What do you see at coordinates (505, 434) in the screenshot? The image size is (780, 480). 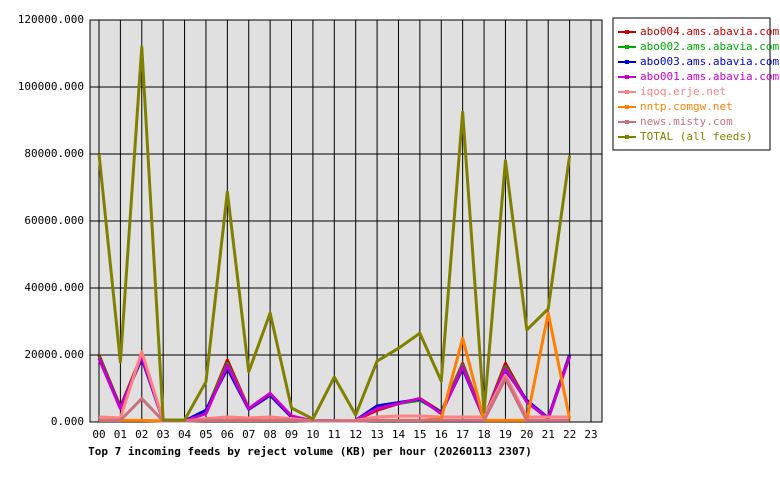 I see `x-tick-label: 19` at bounding box center [505, 434].